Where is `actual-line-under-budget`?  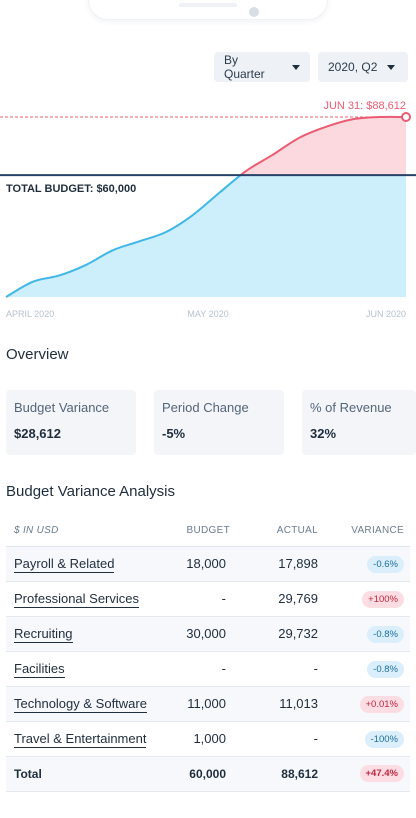
actual-line-under-budget is located at coordinates (124, 236).